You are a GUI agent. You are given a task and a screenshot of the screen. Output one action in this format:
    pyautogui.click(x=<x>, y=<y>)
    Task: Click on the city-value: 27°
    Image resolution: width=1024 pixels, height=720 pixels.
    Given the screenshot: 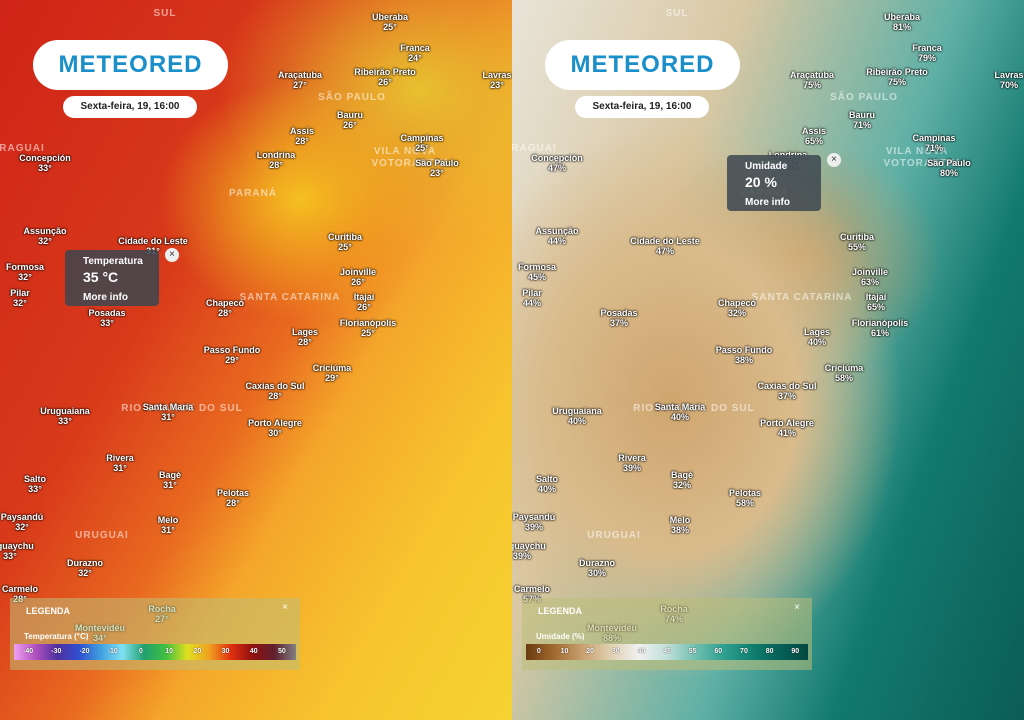 What is the action you would take?
    pyautogui.click(x=300, y=85)
    